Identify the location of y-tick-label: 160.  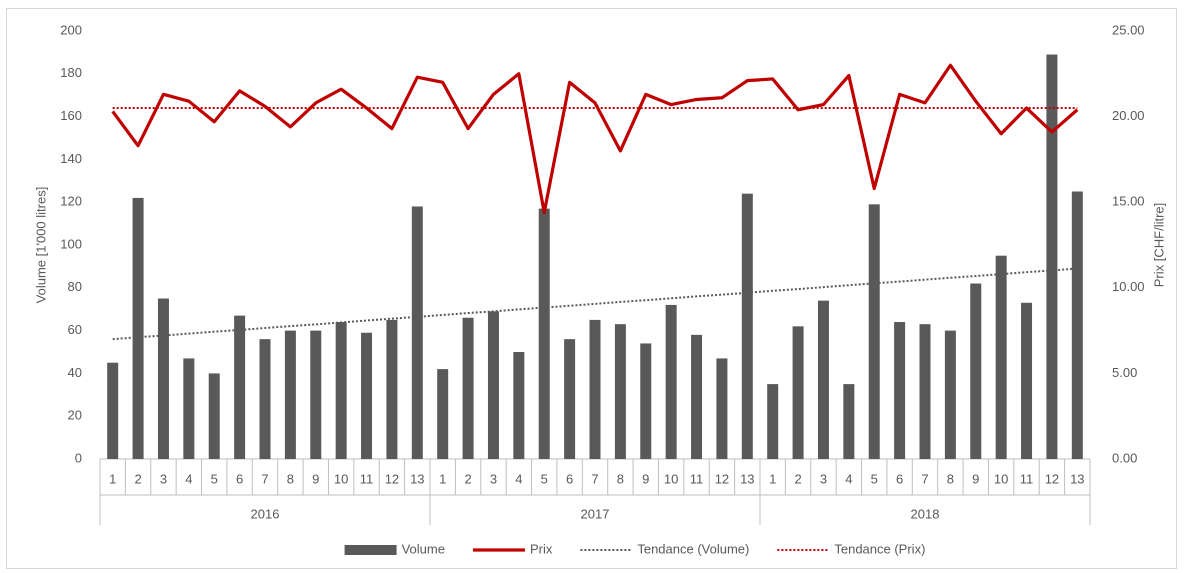
(71, 115).